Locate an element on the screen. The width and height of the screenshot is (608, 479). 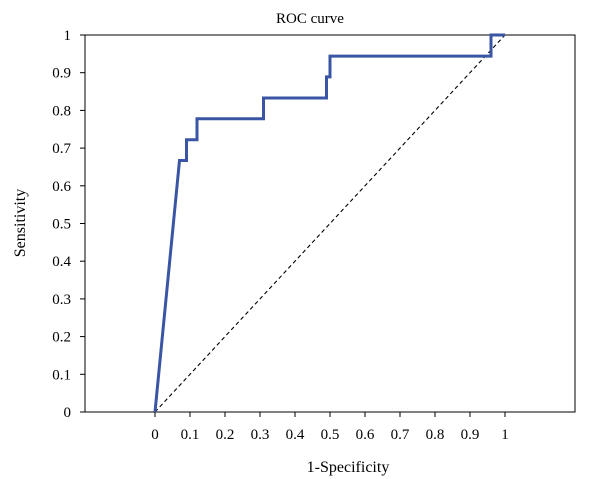
y-tick-label: 0.3 is located at coordinates (61, 300).